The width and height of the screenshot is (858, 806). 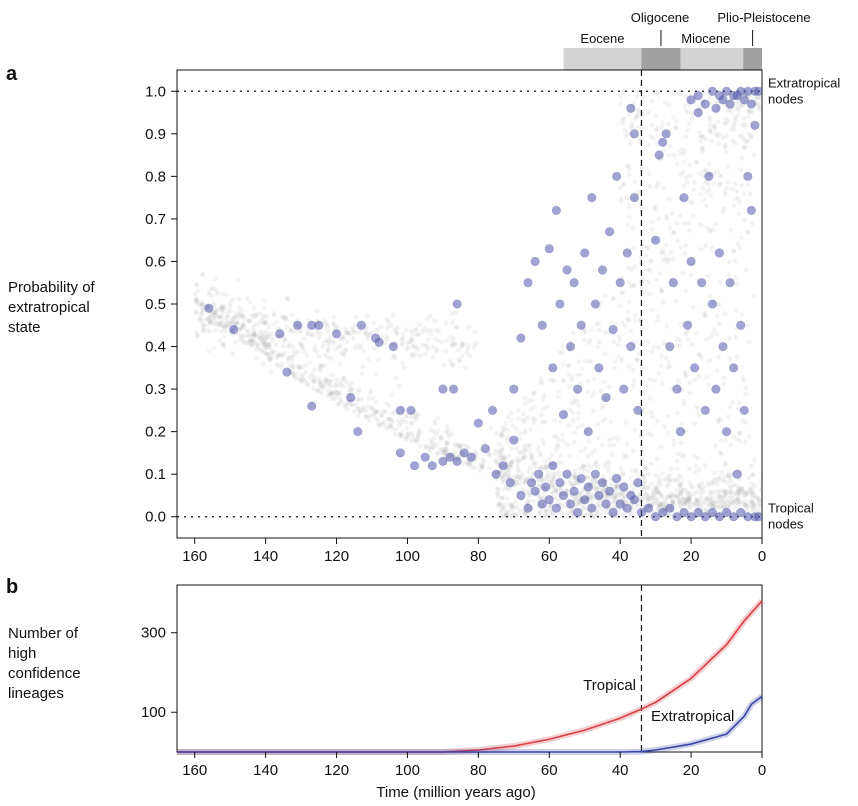 I want to click on panel-b-ylabel-line-3: lineages, so click(x=36, y=693).